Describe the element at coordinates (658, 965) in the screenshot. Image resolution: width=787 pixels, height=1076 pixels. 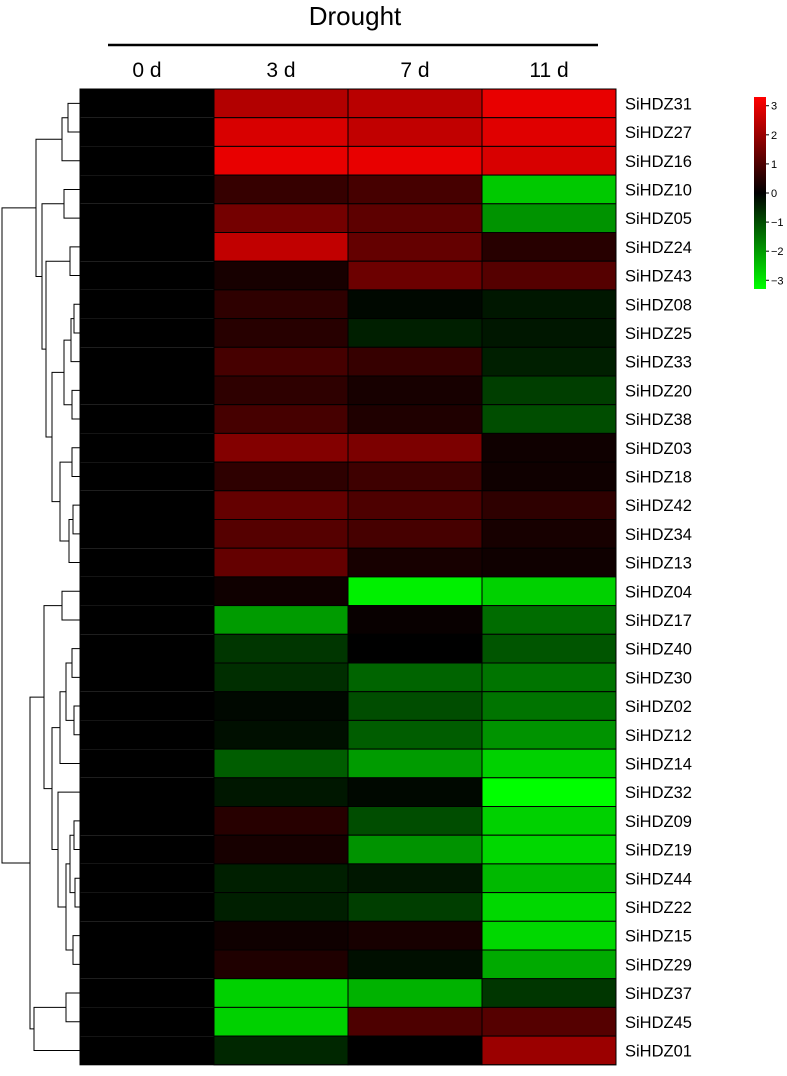
I see `row-label: SiHDZ29` at that location.